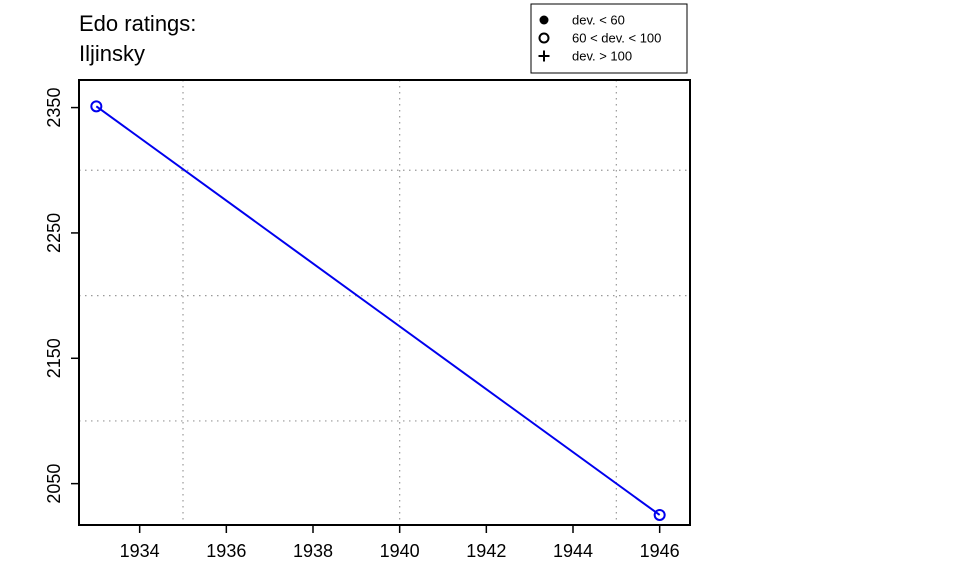 This screenshot has height=576, width=960. What do you see at coordinates (602, 56) in the screenshot?
I see `legend-entry-label: dev. > 100` at bounding box center [602, 56].